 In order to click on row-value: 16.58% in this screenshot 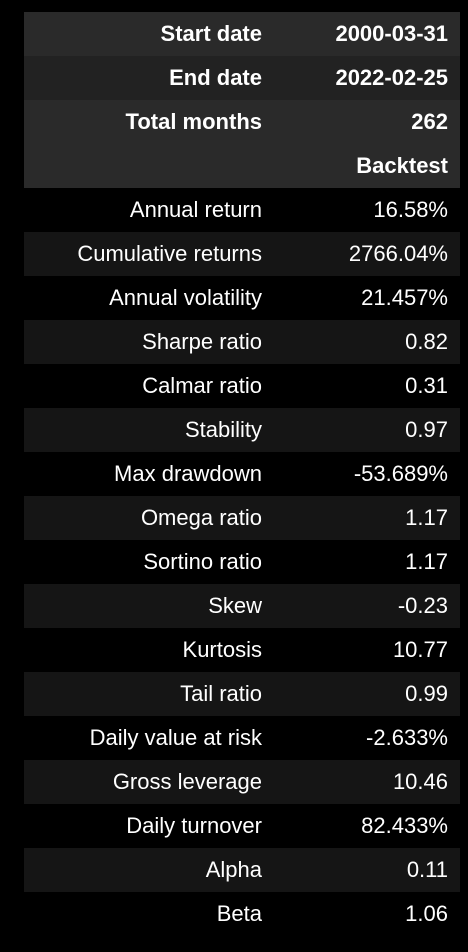, I will do `click(364, 210)`.